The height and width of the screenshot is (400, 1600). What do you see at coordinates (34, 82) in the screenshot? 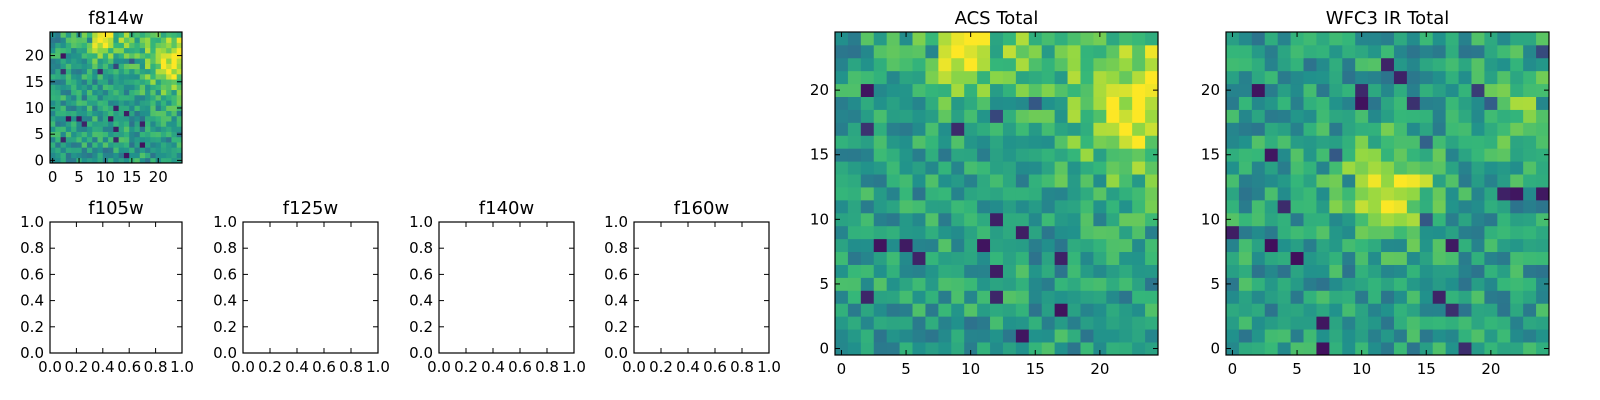
I see `y-tick-label: 15` at bounding box center [34, 82].